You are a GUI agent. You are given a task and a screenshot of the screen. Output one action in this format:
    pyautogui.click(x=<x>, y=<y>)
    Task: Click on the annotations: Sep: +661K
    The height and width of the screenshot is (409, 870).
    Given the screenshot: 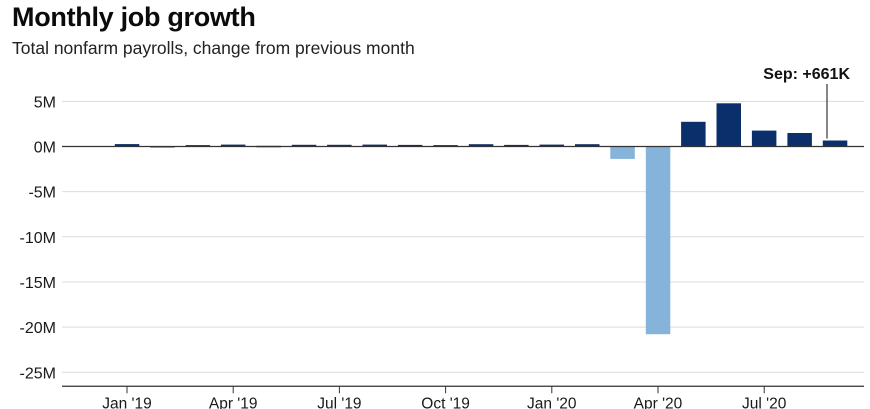 What is the action you would take?
    pyautogui.click(x=806, y=102)
    